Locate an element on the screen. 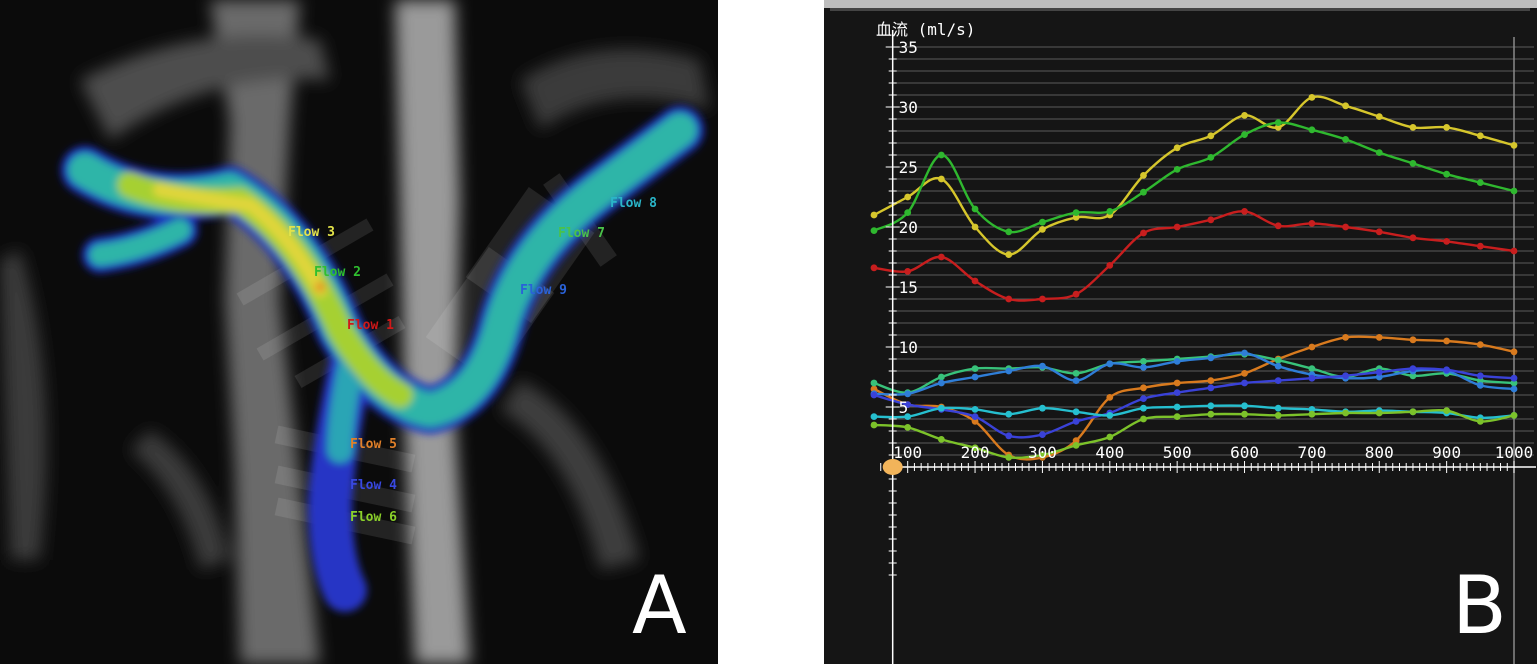 The width and height of the screenshot is (1537, 664). flow-label-4: Flow 4 is located at coordinates (373, 485).